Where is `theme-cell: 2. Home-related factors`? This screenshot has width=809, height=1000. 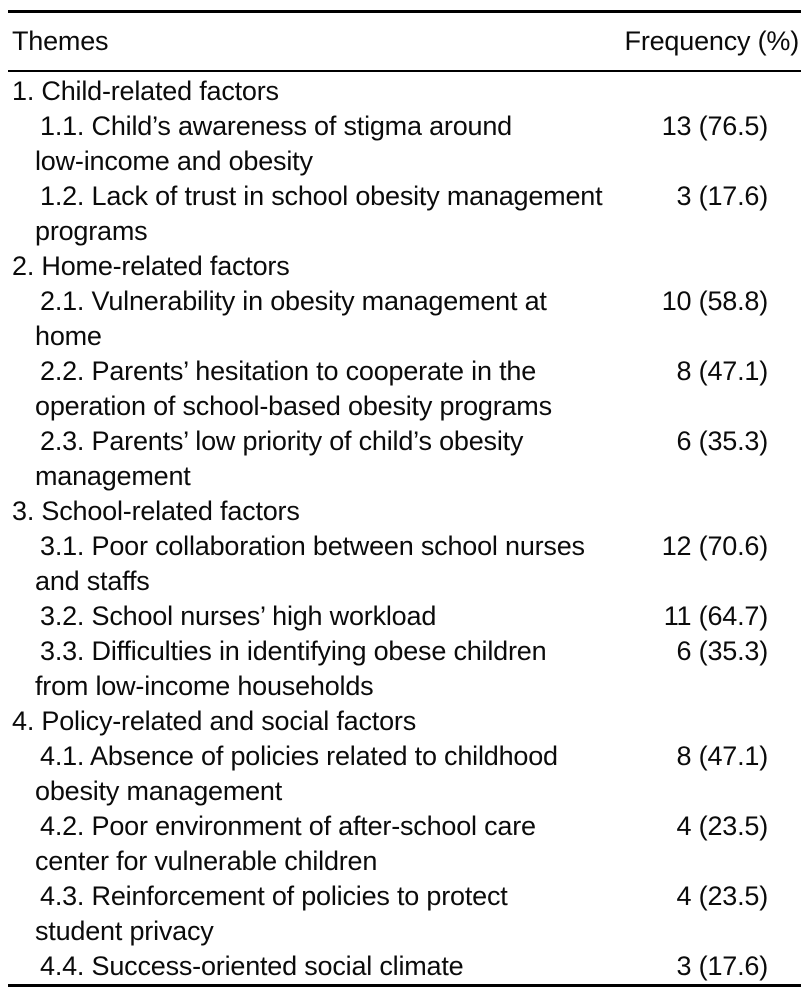
theme-cell: 2. Home-related factors is located at coordinates (404, 266).